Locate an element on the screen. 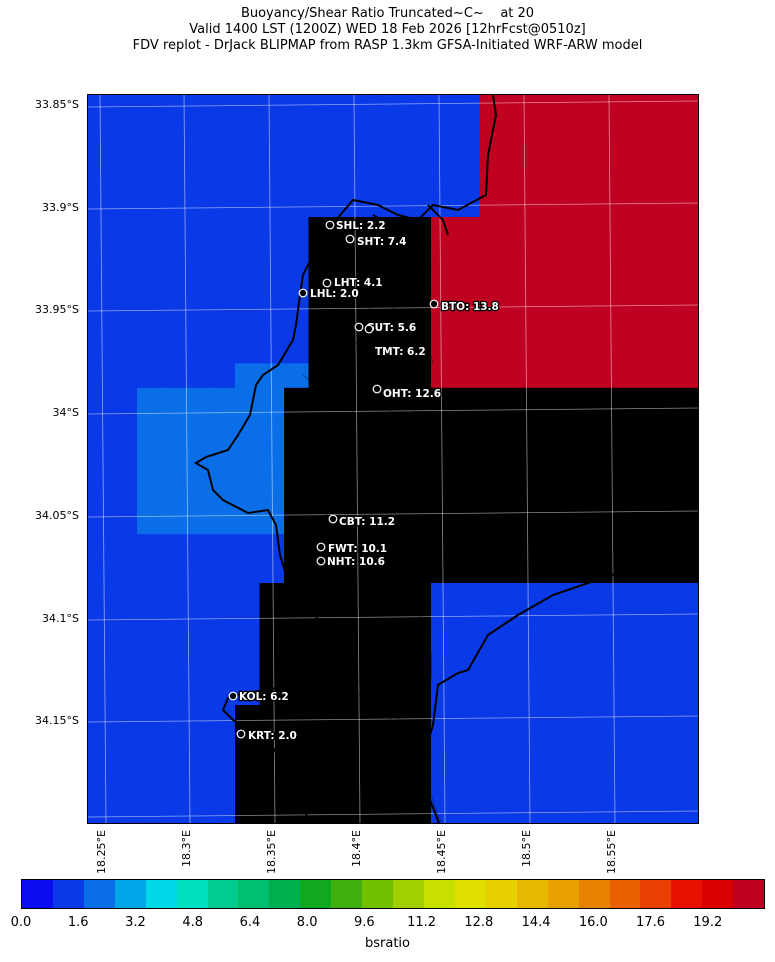 The image size is (775, 962). contour-line is located at coordinates (410, 335).